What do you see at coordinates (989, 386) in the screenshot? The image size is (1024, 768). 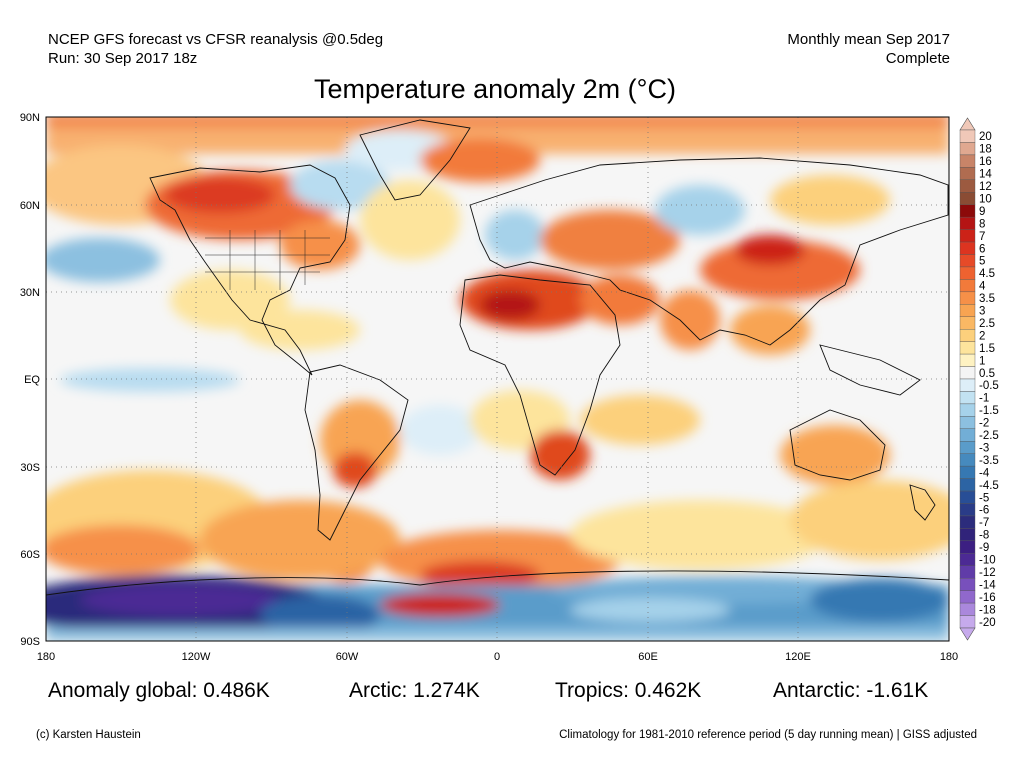 I see `colorbar-label: -0.5` at bounding box center [989, 386].